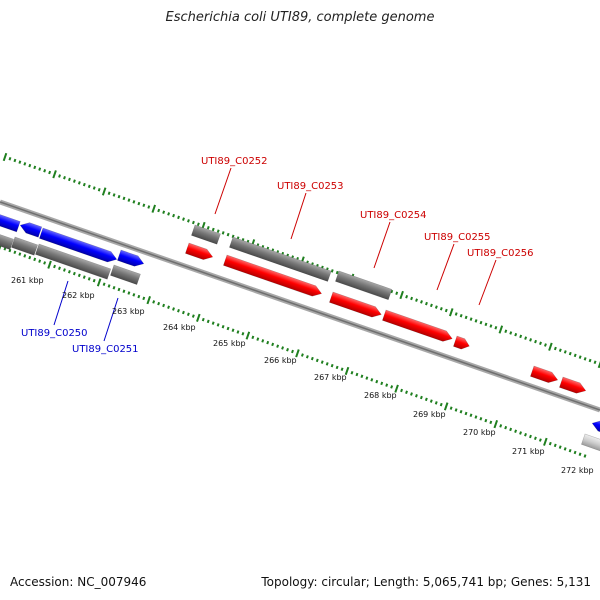 Image resolution: width=600 pixels, height=600 pixels. I want to click on gene-label-c0253: UTI89_C0253, so click(310, 186).